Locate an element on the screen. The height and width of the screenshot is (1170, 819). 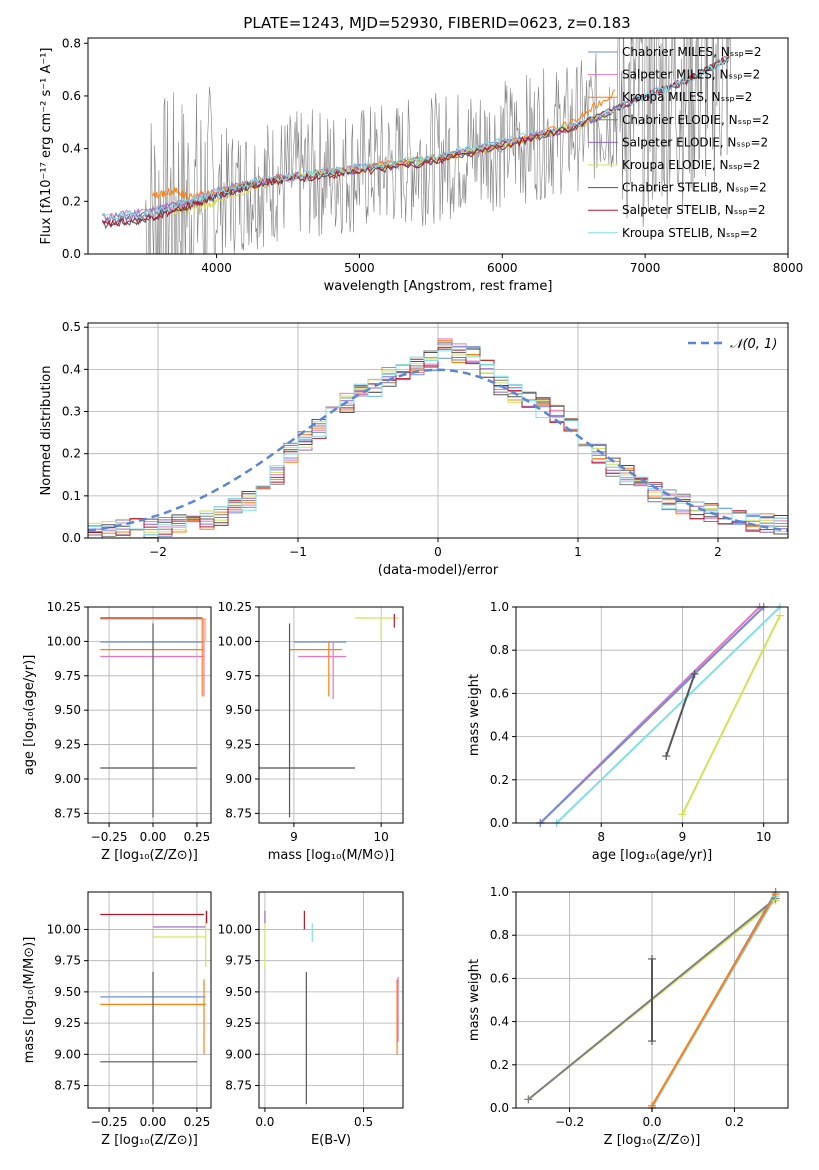
x-tick-label: 6000 is located at coordinates (502, 268).